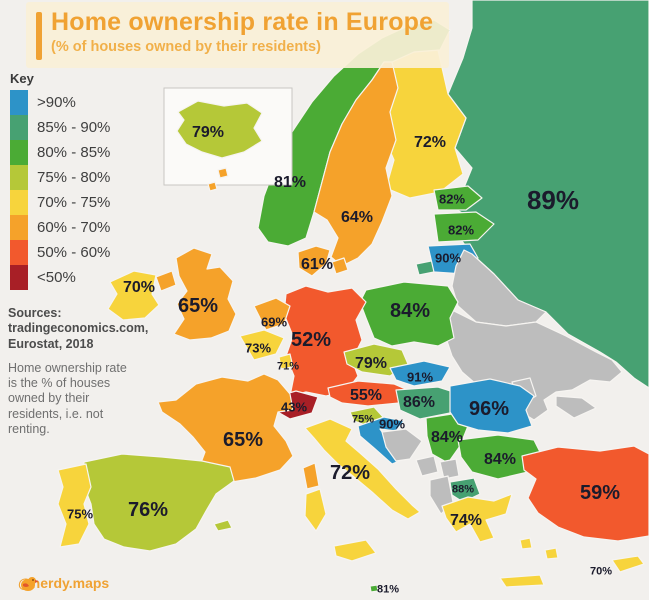 The image size is (649, 600). I want to click on key-item-6: 50% - 60%, so click(60, 252).